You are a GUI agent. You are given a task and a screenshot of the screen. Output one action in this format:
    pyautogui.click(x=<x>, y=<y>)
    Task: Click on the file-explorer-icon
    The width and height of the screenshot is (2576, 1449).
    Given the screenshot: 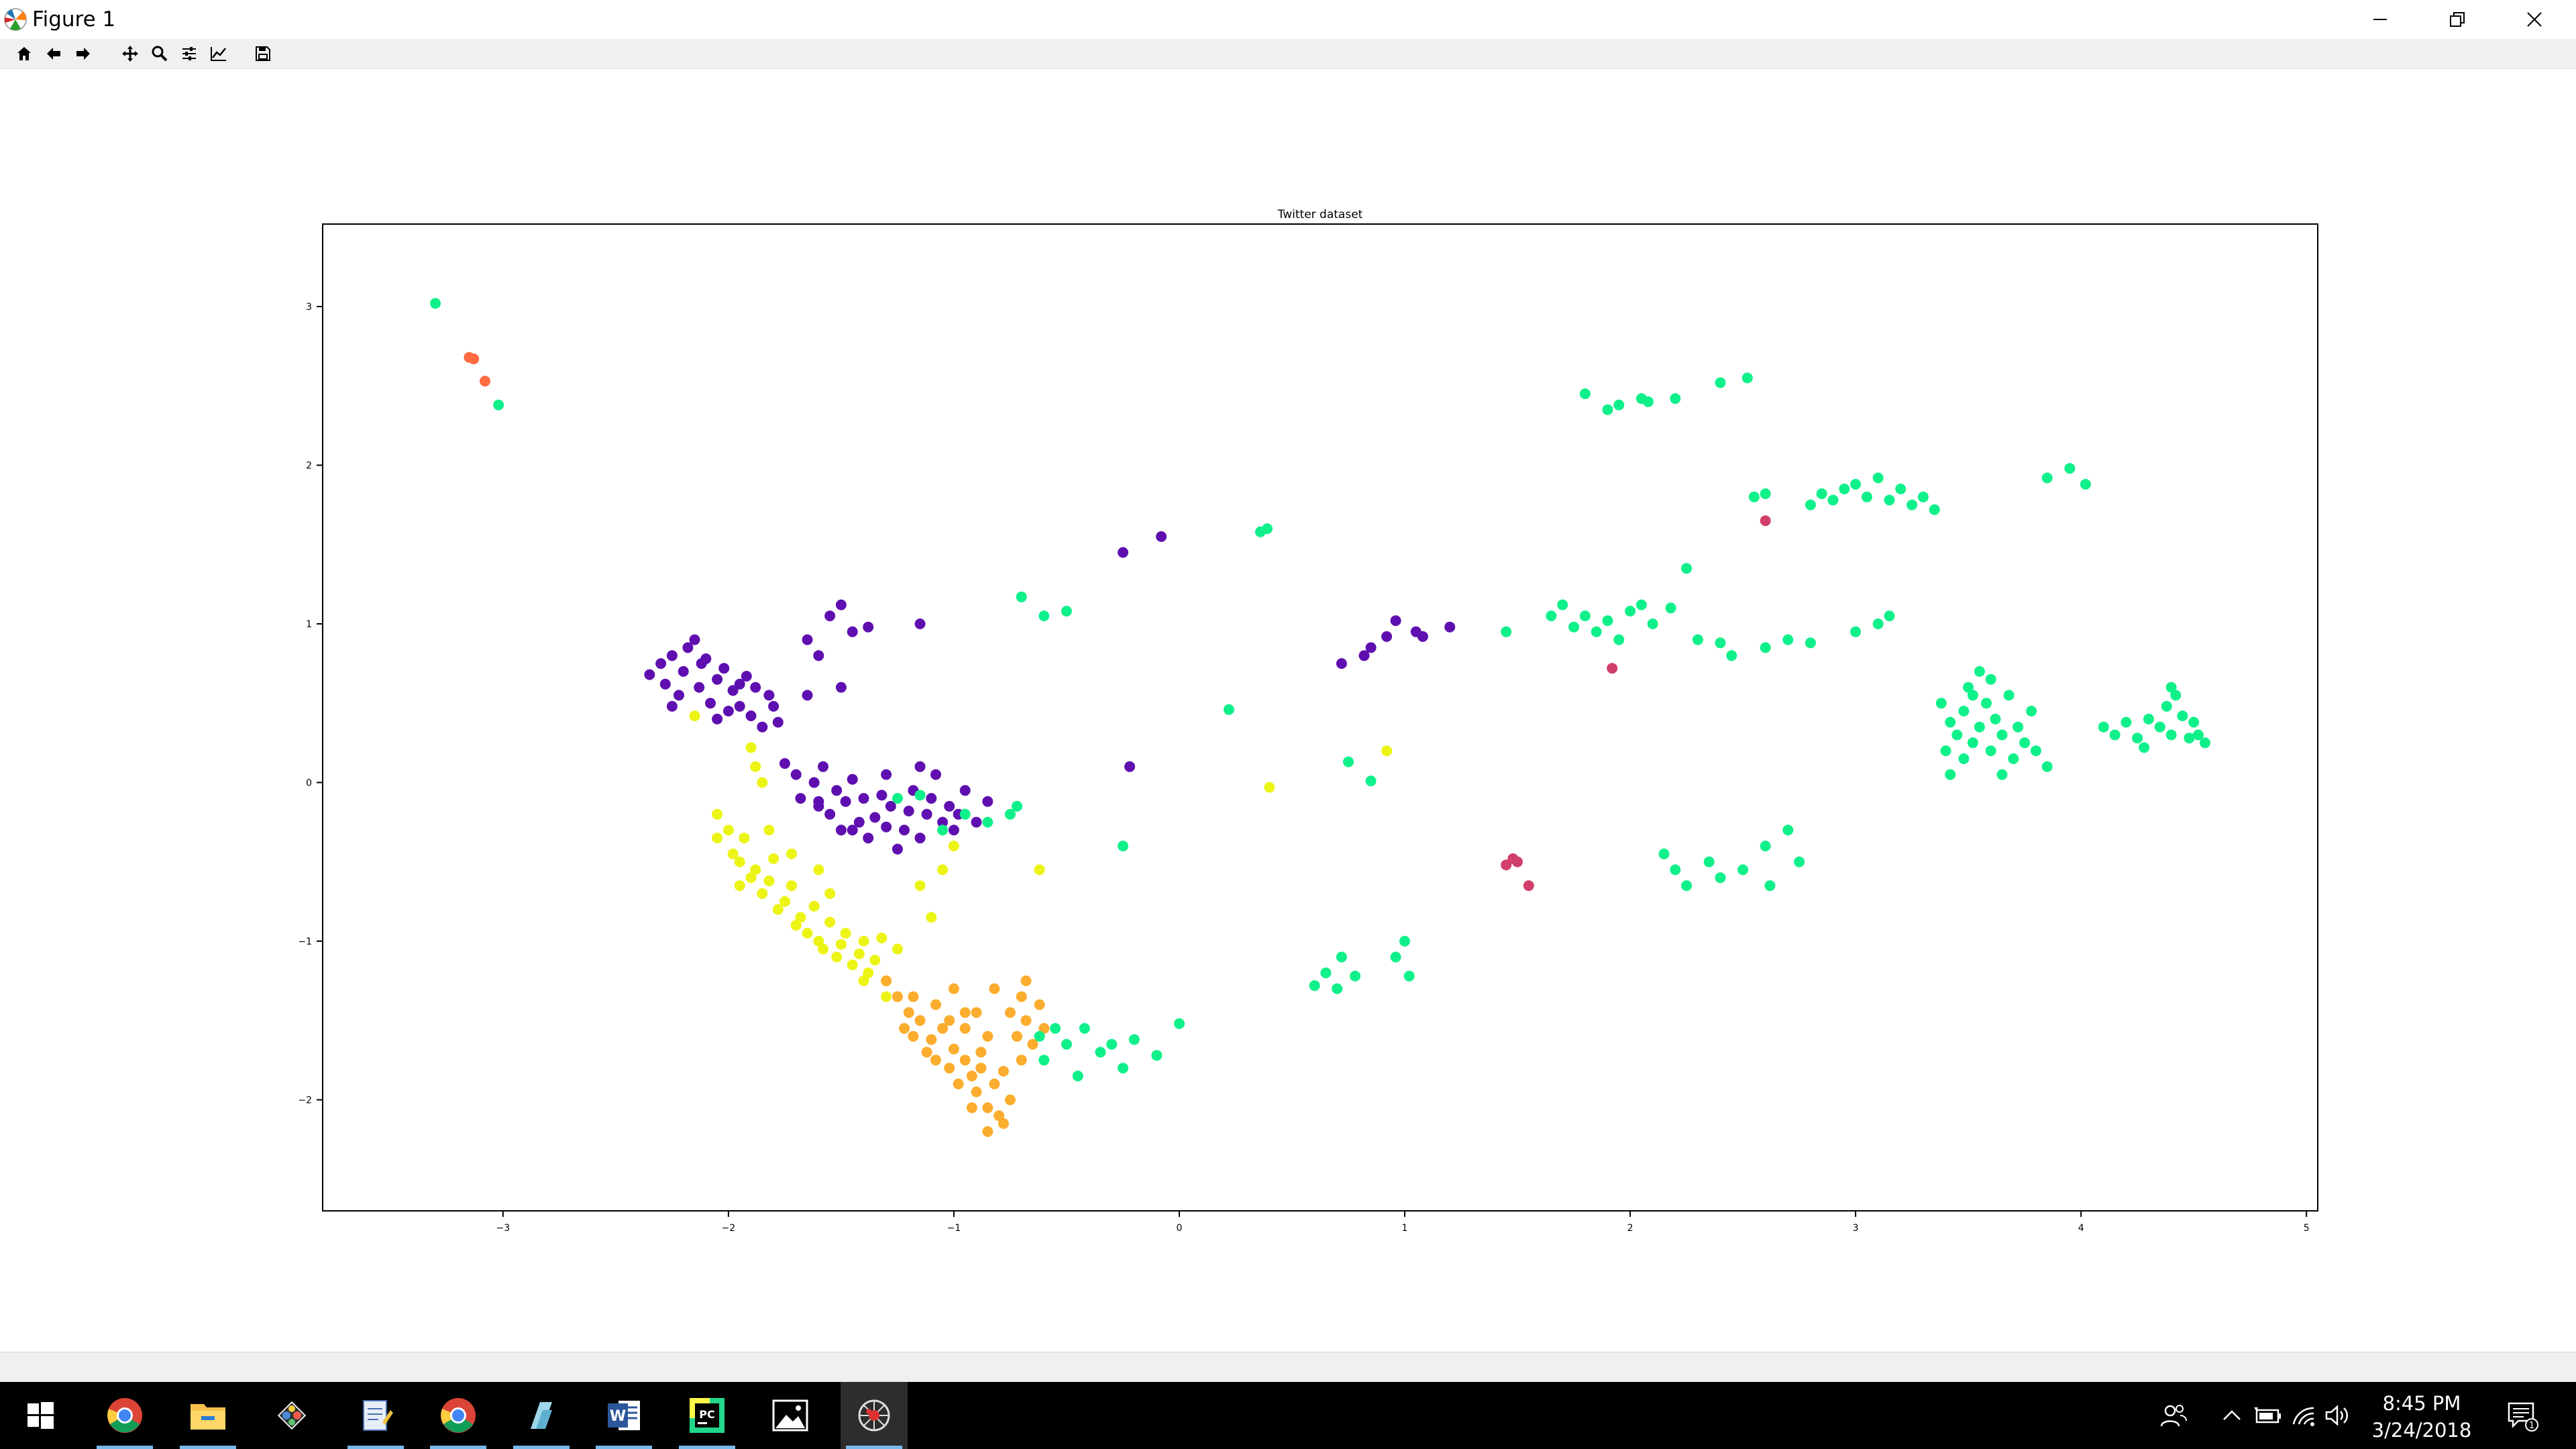 What is the action you would take?
    pyautogui.click(x=208, y=1417)
    